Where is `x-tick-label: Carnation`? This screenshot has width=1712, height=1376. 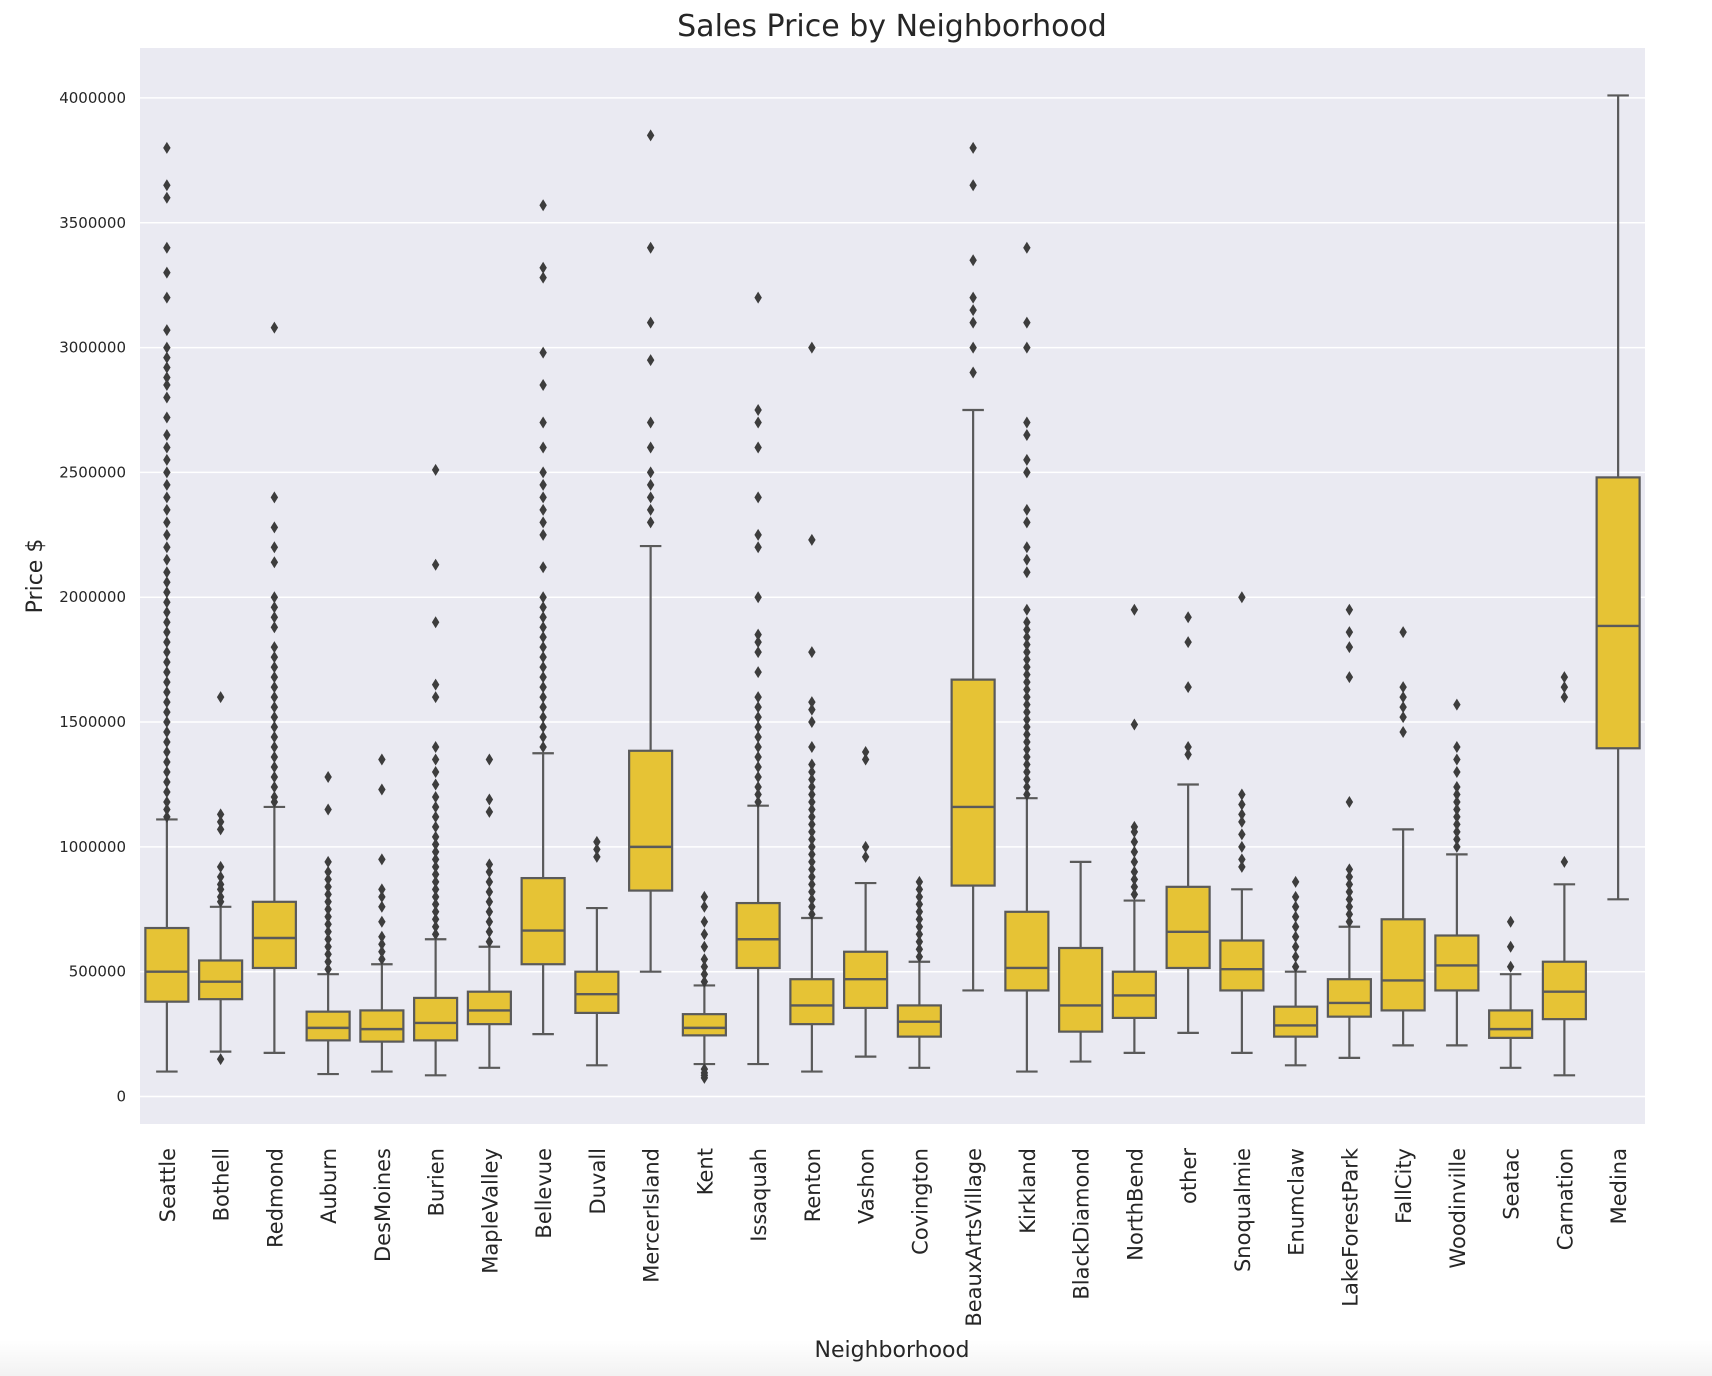
x-tick-label: Carnation is located at coordinates (1565, 1199).